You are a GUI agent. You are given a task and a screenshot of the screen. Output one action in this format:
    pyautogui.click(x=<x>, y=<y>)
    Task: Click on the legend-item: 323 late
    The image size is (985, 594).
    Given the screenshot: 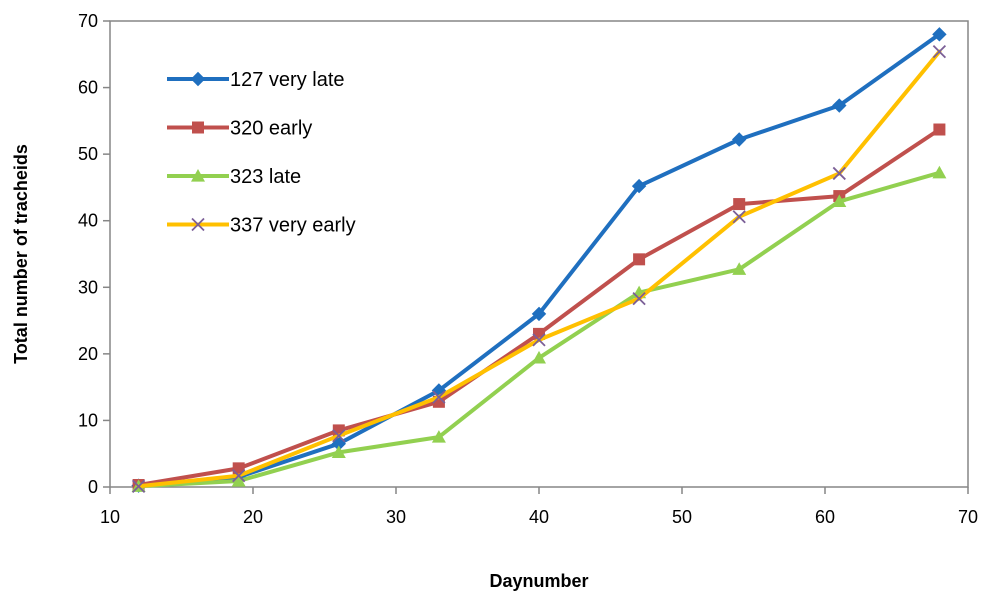 What is the action you would take?
    pyautogui.click(x=234, y=177)
    